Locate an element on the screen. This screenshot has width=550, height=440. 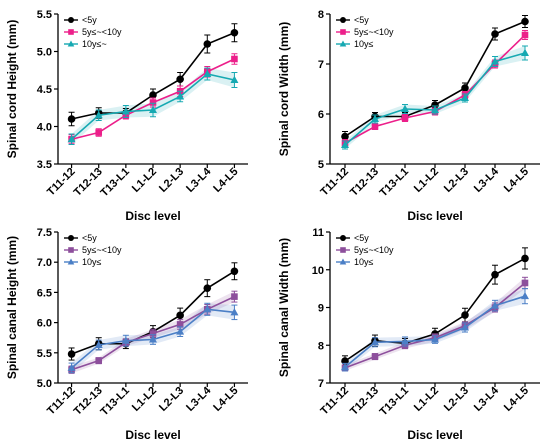
y-tick-label: 5.5 is located at coordinates (44, 354).